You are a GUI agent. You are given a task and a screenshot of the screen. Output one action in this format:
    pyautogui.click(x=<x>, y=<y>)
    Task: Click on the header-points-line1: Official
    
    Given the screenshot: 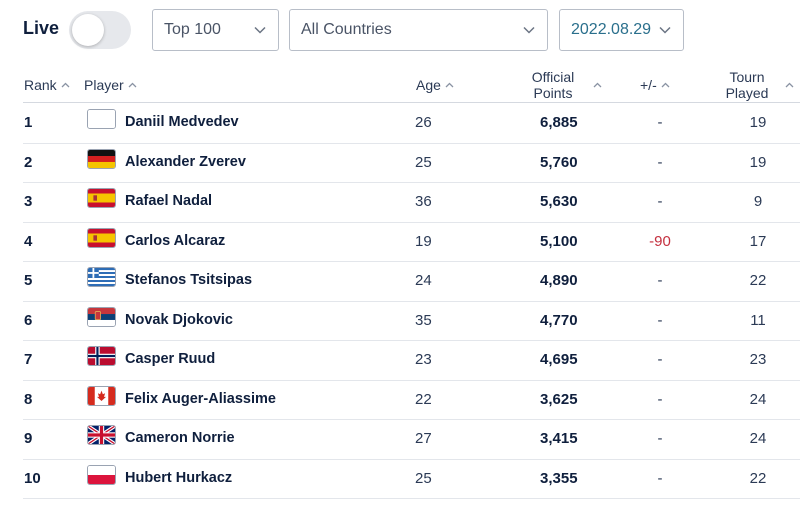 What is the action you would take?
    pyautogui.click(x=553, y=77)
    